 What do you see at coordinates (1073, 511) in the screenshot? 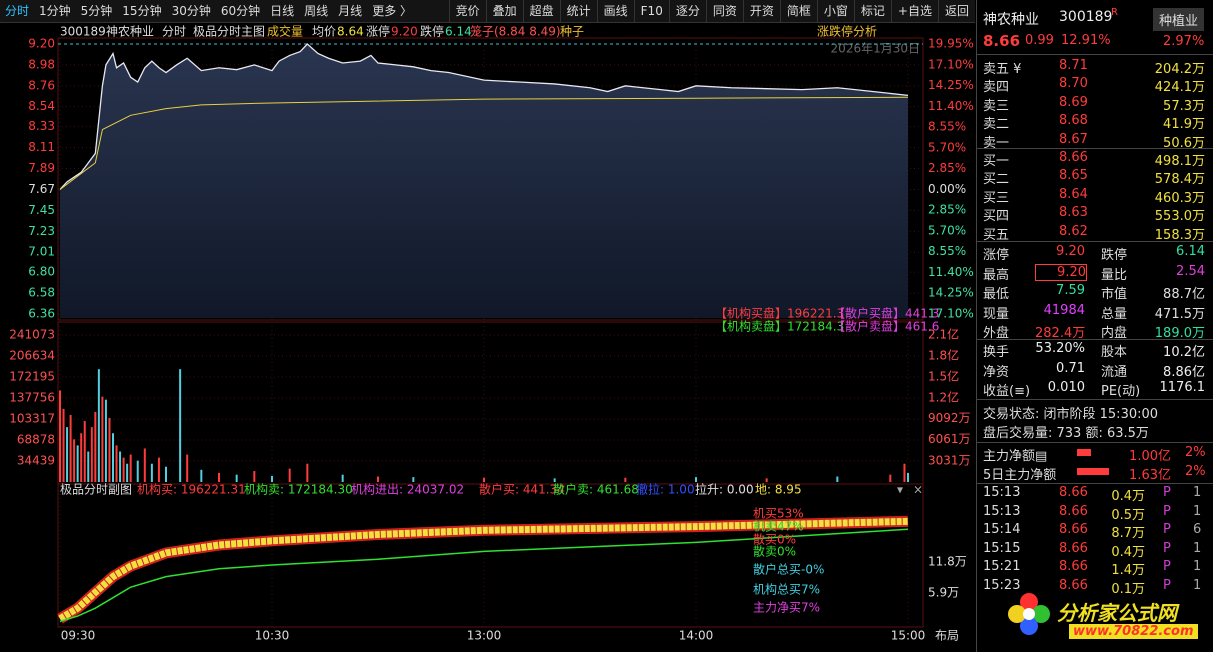
I see `quote-cell: 8.66` at bounding box center [1073, 511].